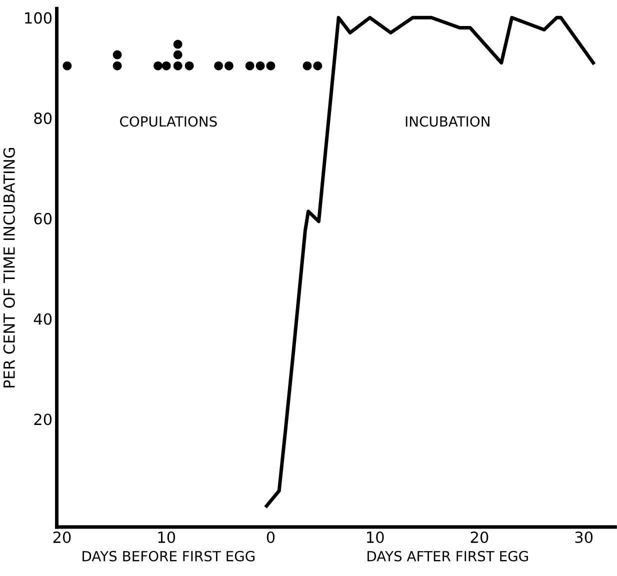 Image resolution: width=617 pixels, height=576 pixels. I want to click on annotation: COPULATIONS, so click(168, 121).